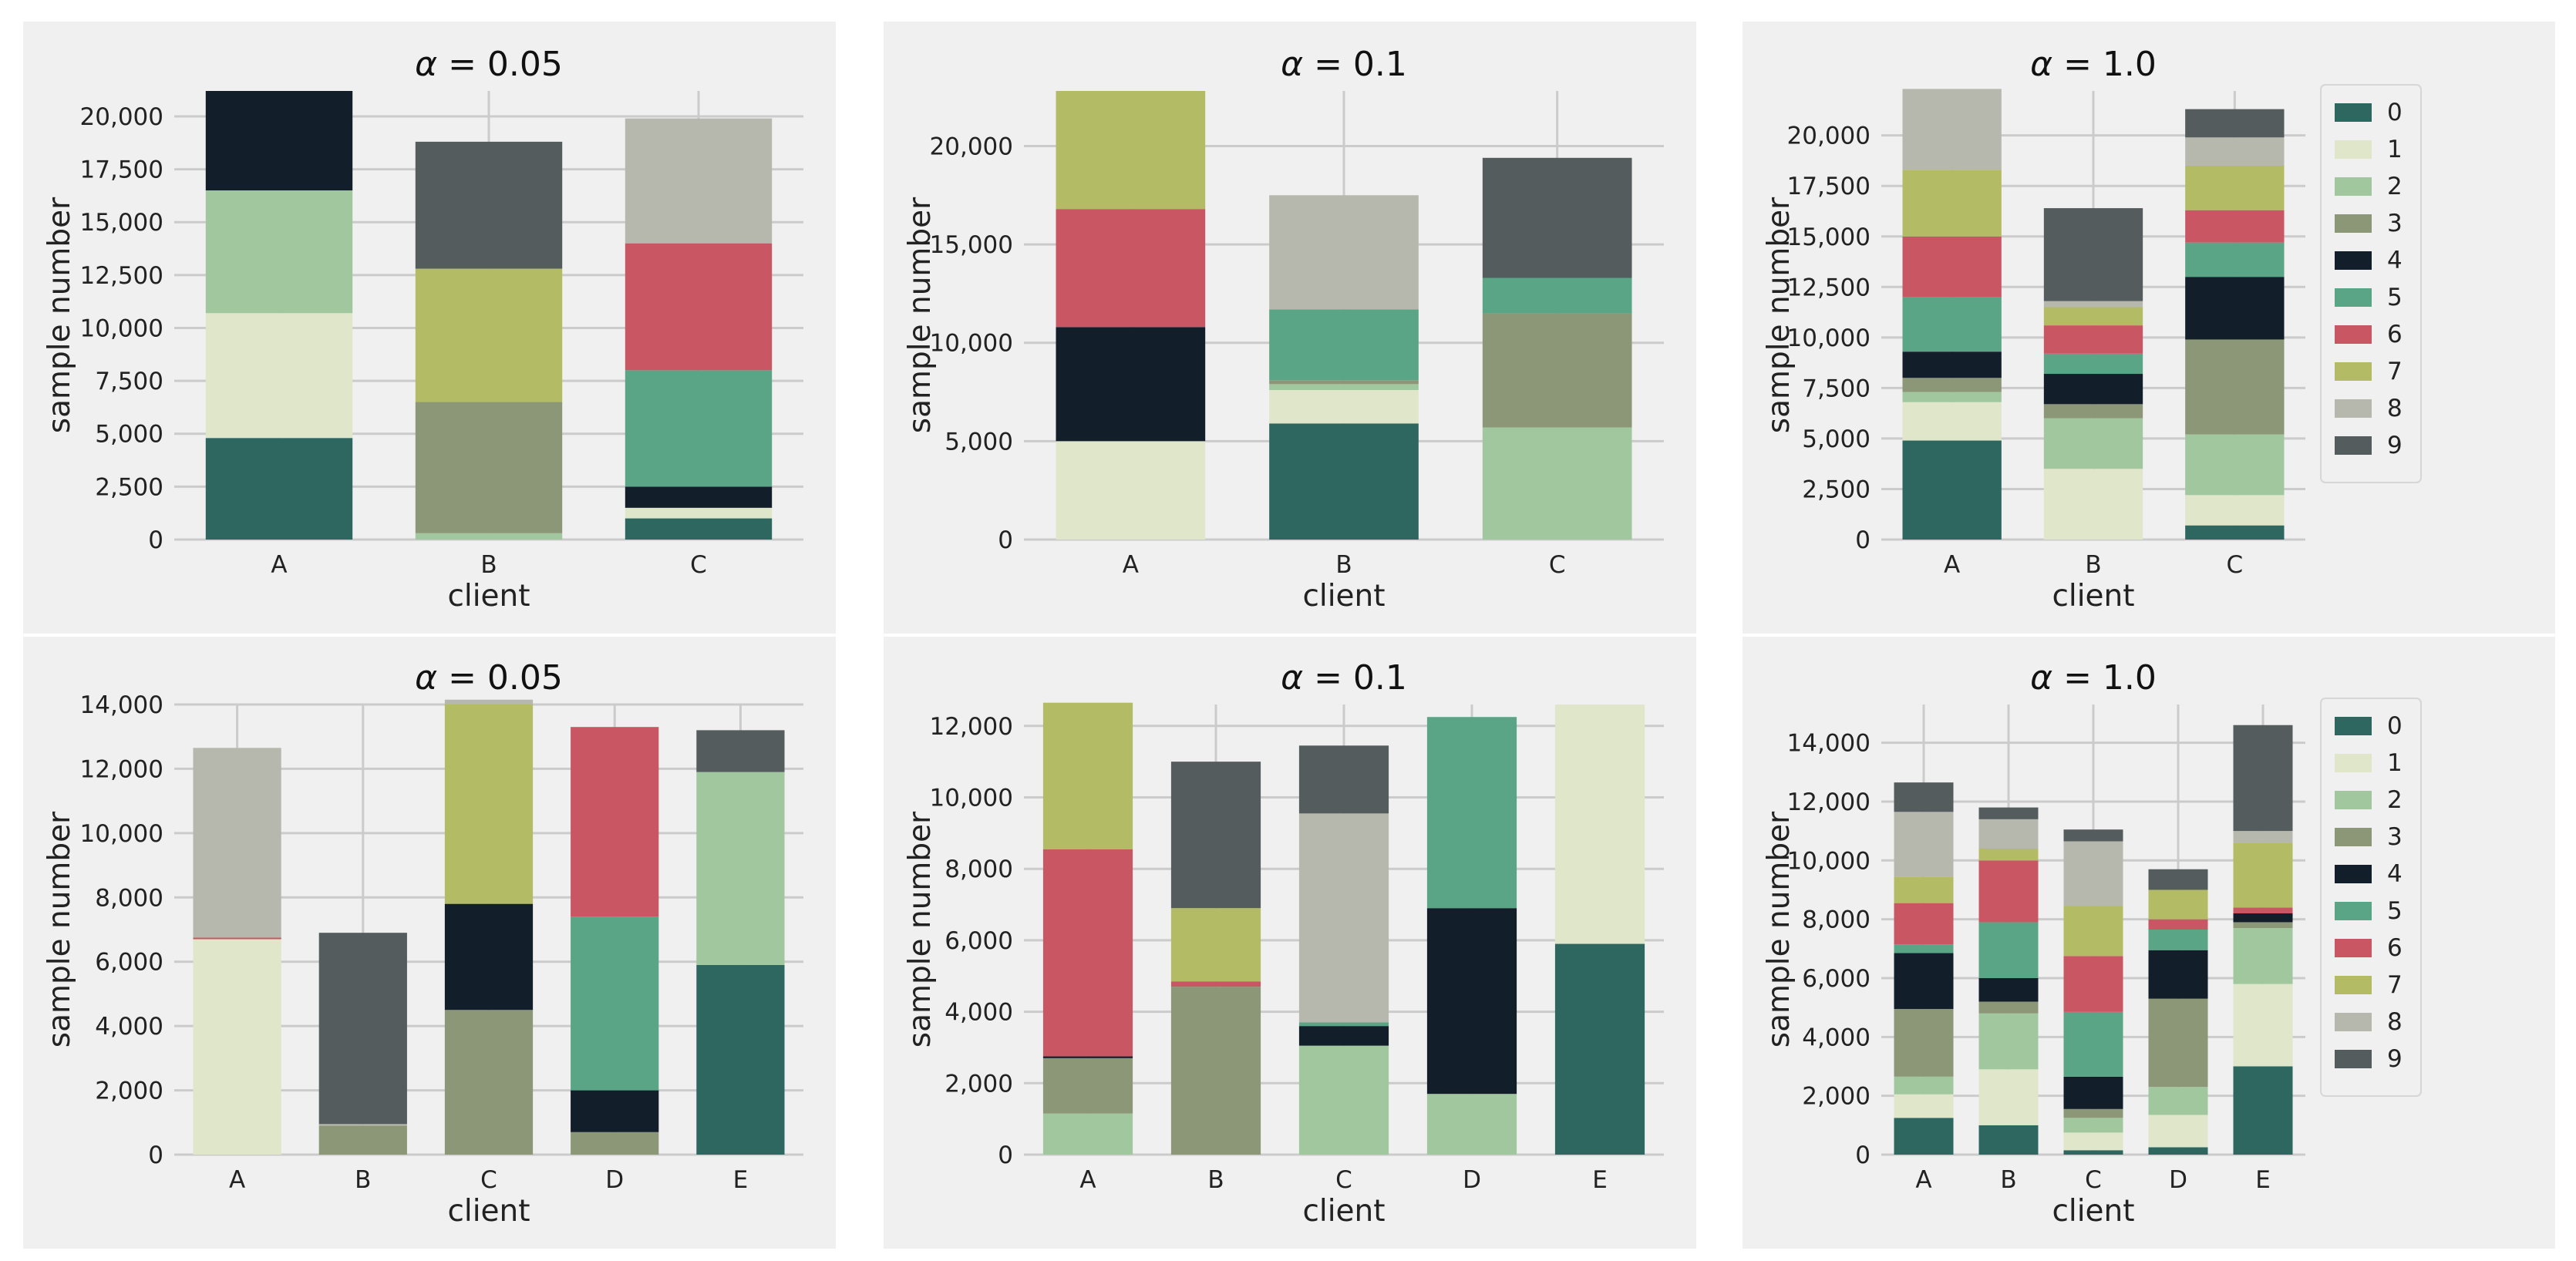  Describe the element at coordinates (2395, 224) in the screenshot. I see `legend-label-3: 3` at that location.